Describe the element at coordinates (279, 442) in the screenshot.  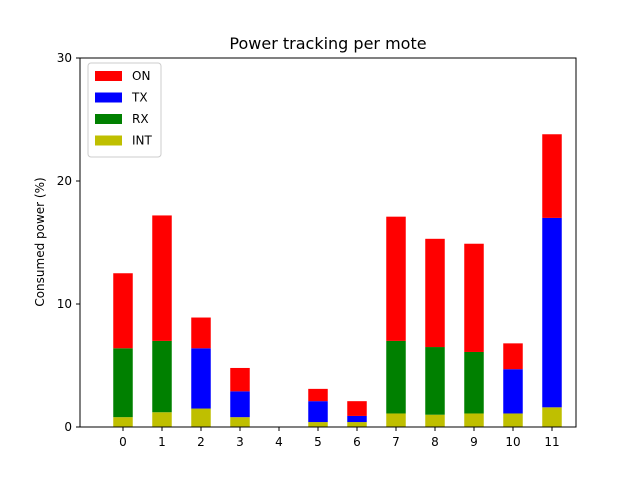
I see `x-tick-label: 4` at that location.